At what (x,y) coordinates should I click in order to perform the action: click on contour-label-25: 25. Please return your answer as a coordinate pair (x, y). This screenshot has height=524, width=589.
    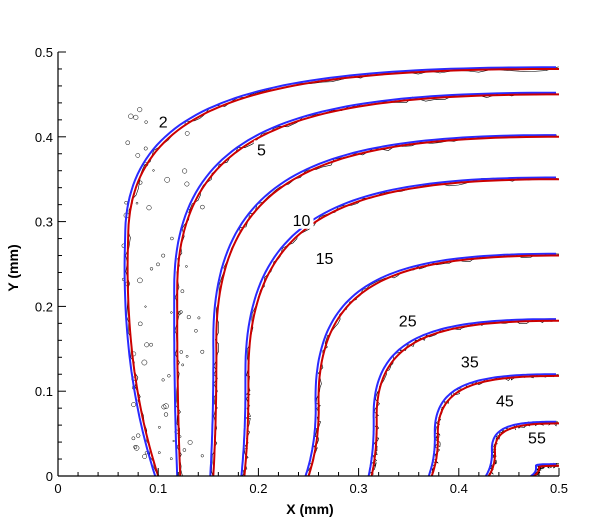
    Looking at the image, I should click on (408, 322).